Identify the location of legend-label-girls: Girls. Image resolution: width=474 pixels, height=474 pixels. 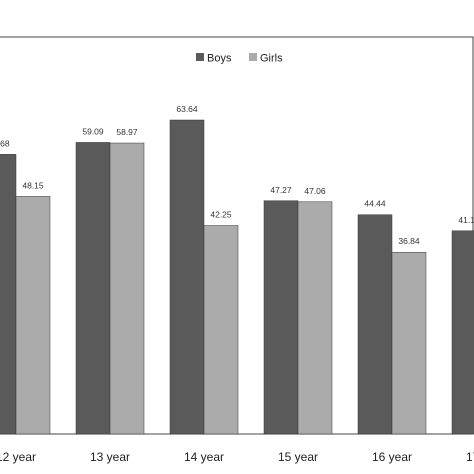
(271, 59).